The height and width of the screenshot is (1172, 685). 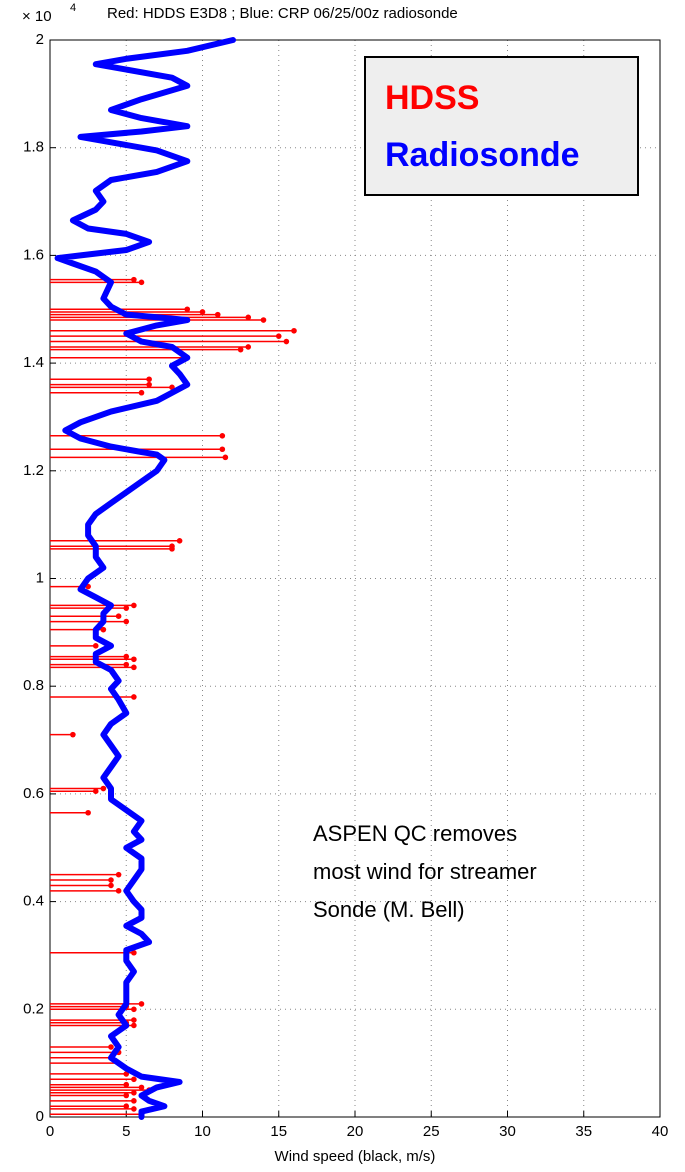 What do you see at coordinates (40, 577) in the screenshot?
I see `y-tick-label: 1` at bounding box center [40, 577].